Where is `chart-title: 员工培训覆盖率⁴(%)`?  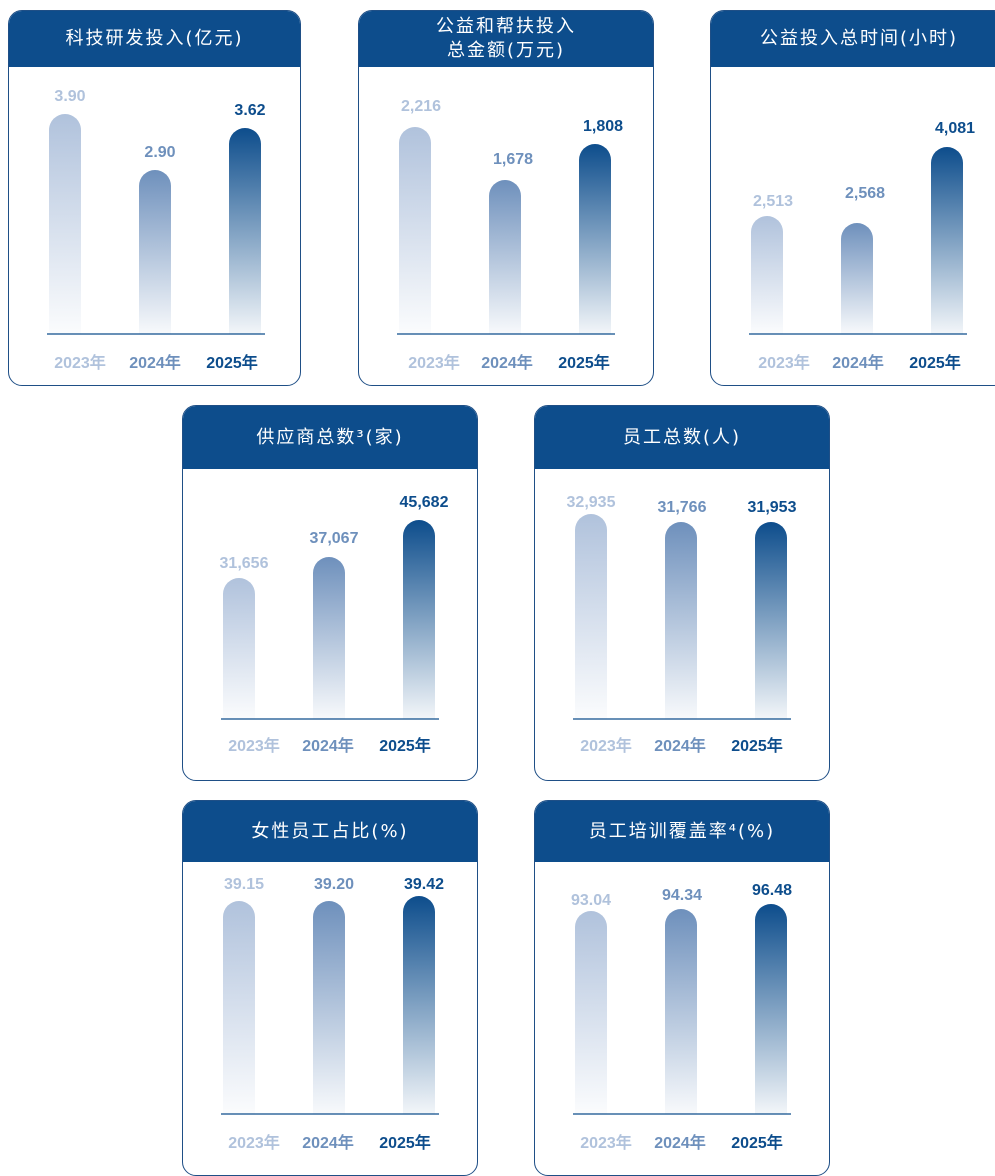 chart-title: 员工培训覆盖率⁴(%) is located at coordinates (682, 831).